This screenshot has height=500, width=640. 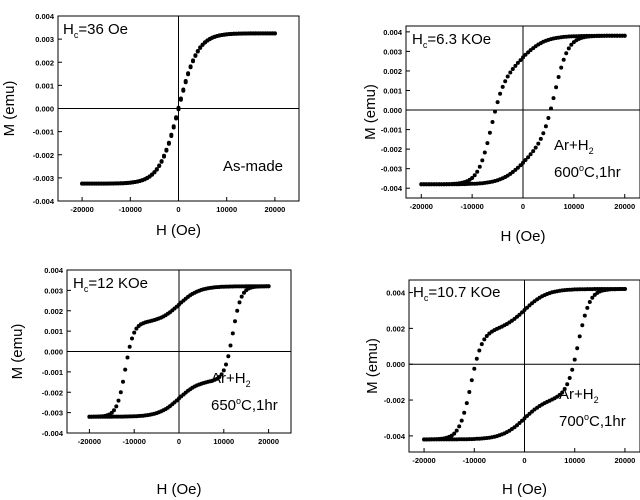 I want to click on y-tick-label: -0.004, so click(x=392, y=188).